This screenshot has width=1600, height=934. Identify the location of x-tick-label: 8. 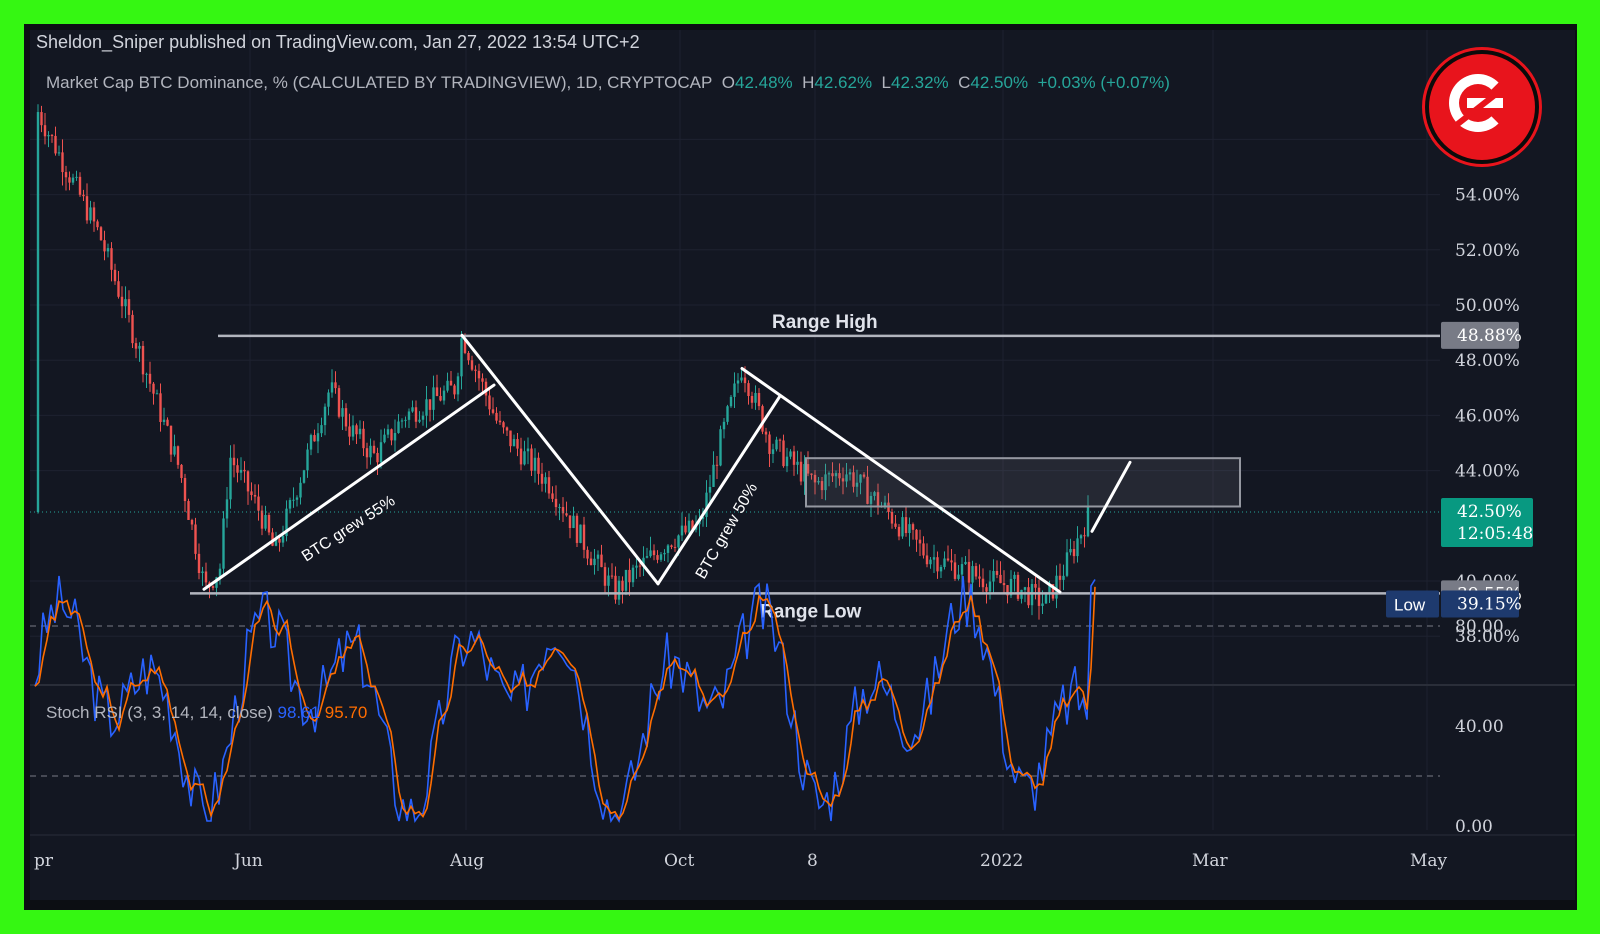
(812, 861).